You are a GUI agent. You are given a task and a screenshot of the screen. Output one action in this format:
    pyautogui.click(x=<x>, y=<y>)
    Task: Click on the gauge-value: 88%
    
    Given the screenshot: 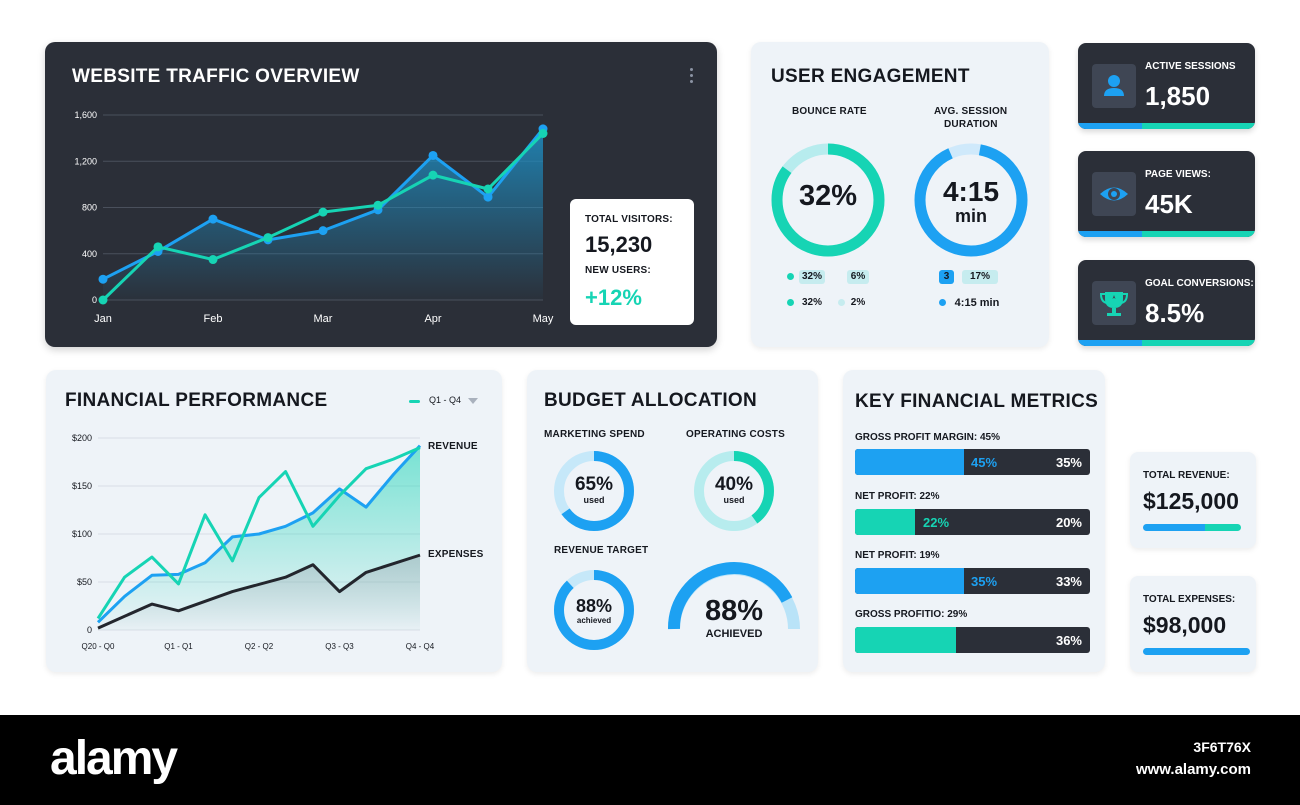 What is the action you would take?
    pyautogui.click(x=734, y=611)
    